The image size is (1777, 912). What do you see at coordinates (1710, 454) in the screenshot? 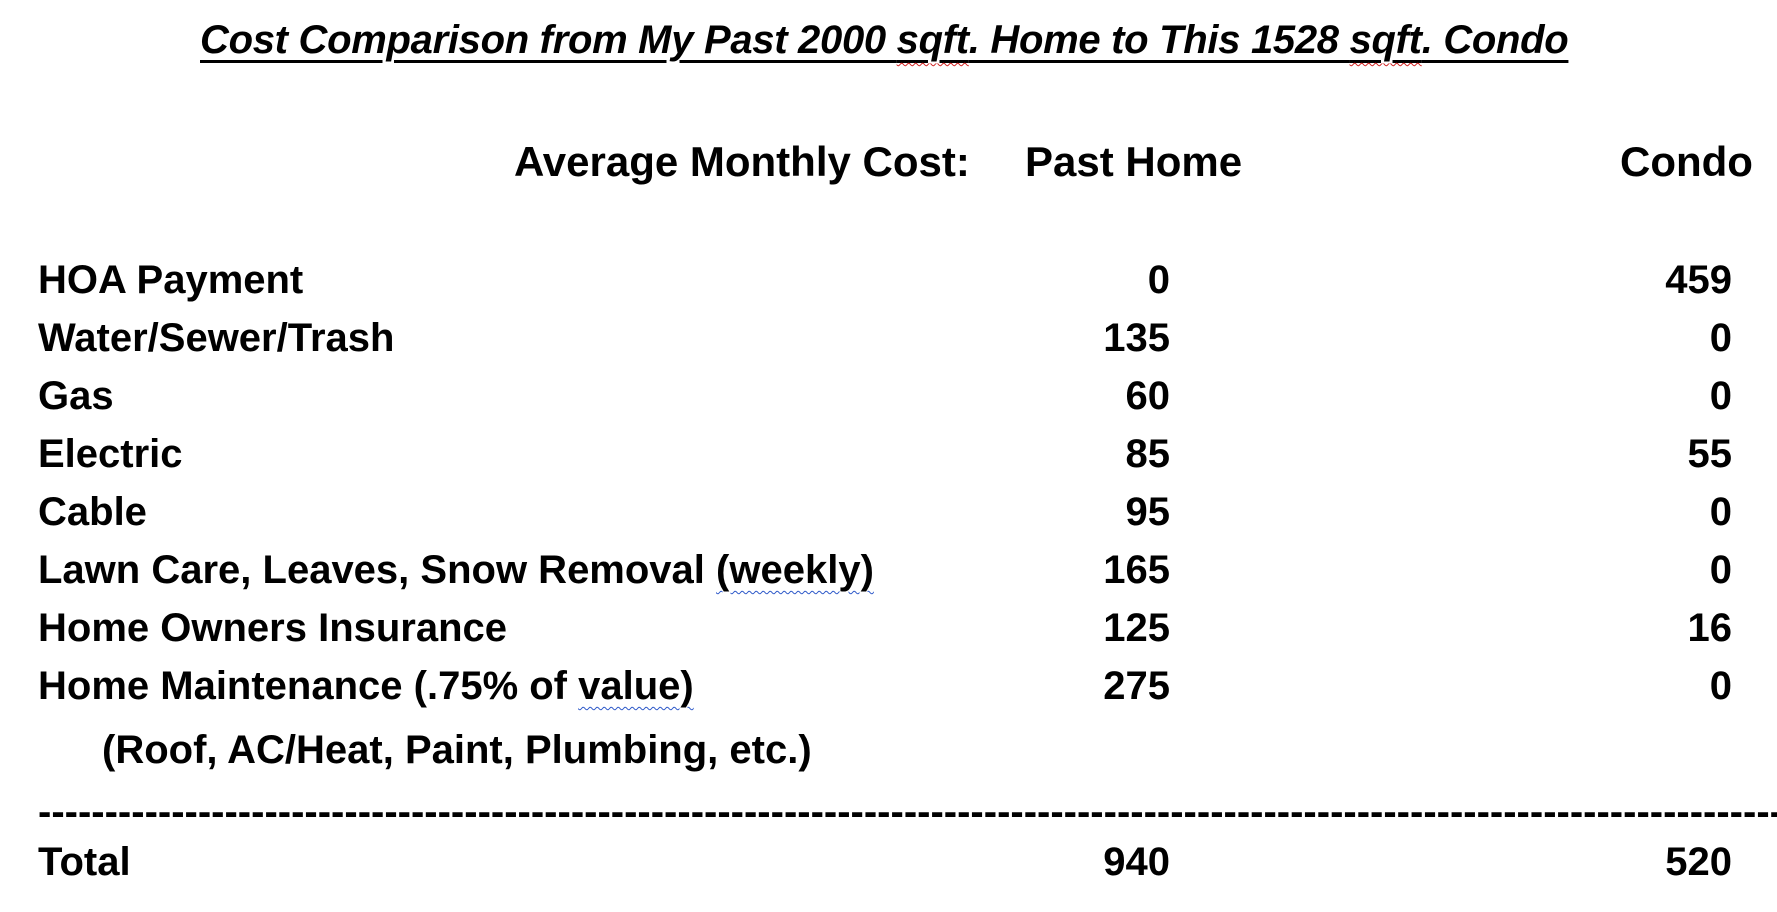
I see `condo-value: 55` at bounding box center [1710, 454].